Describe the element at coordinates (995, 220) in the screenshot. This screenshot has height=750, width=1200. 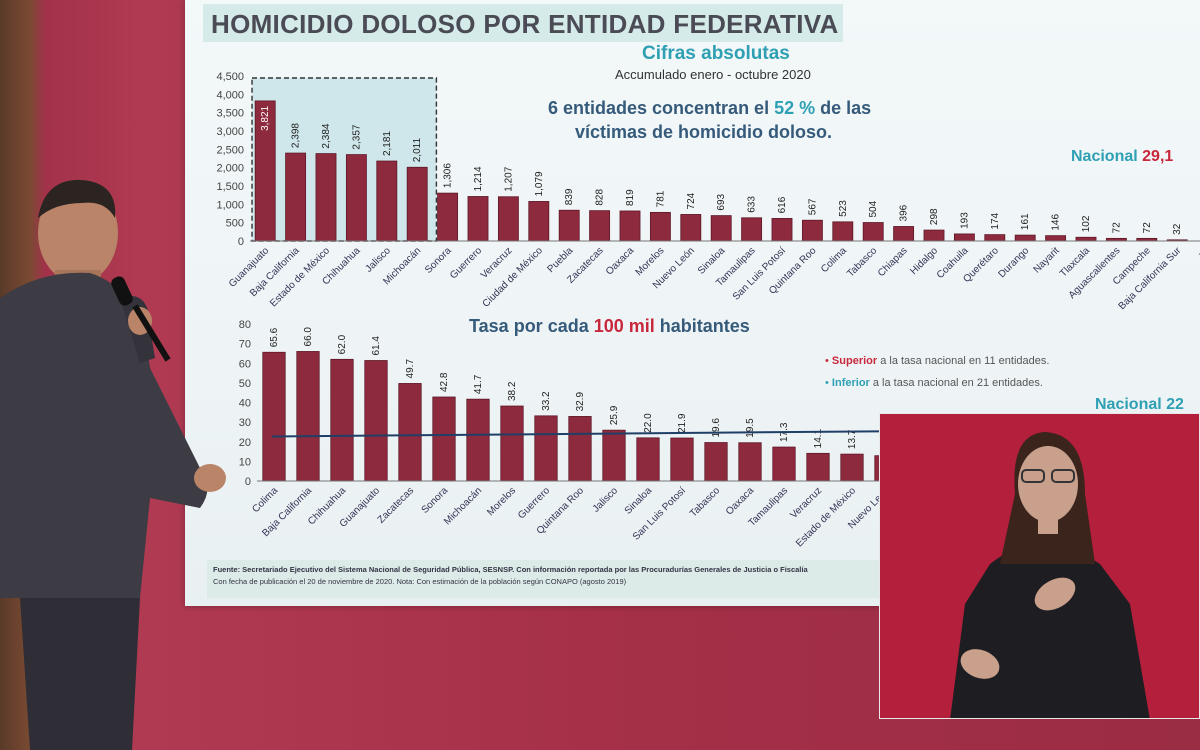
I see `data-label: 174` at that location.